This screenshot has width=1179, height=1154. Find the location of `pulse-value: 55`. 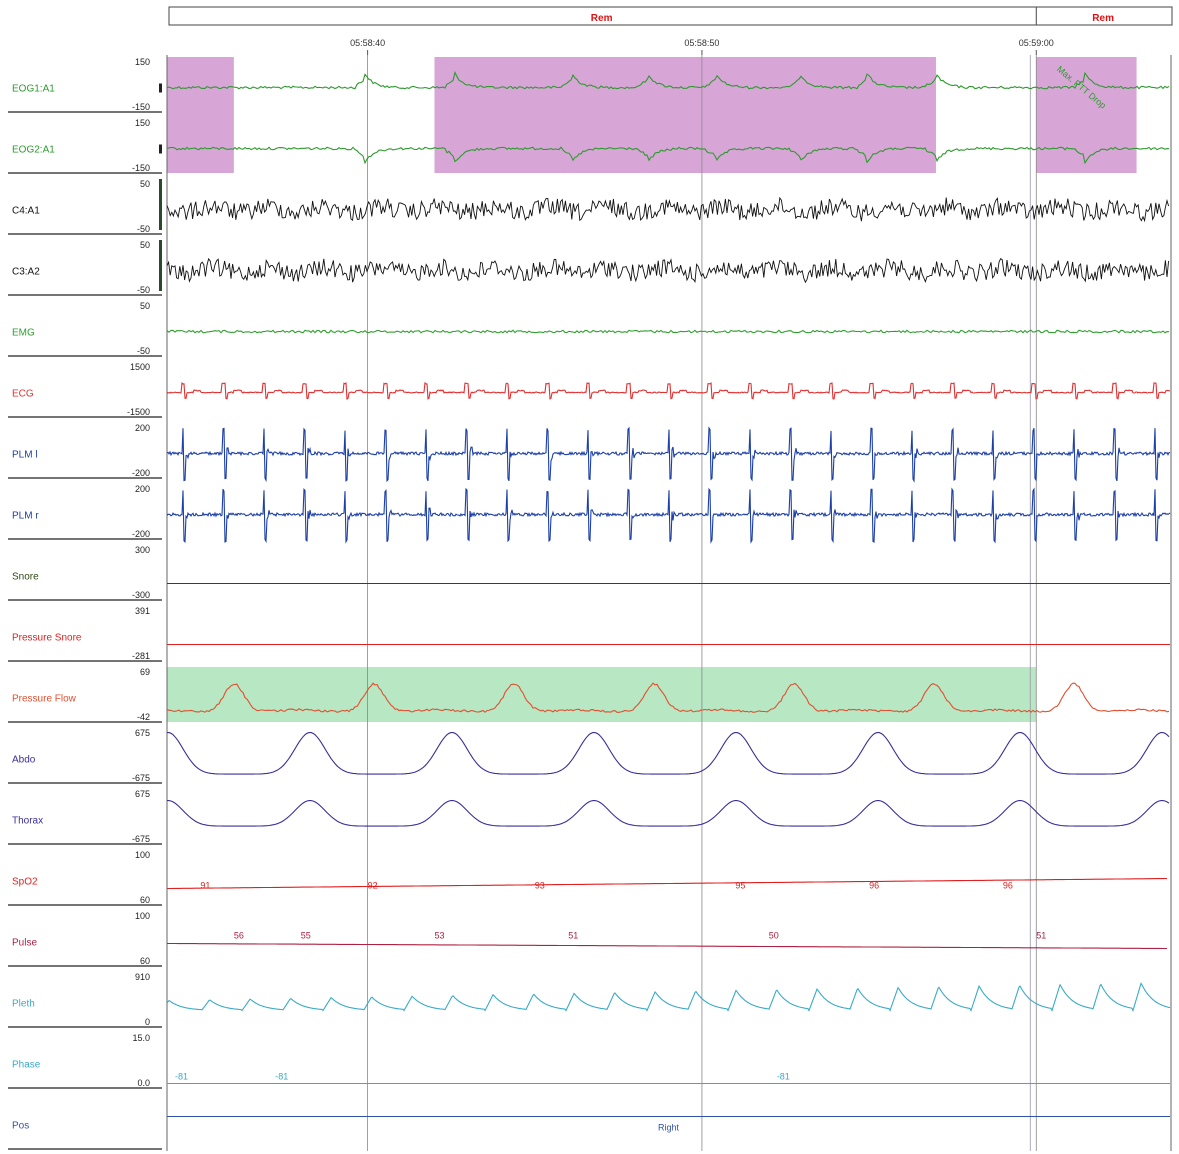

pulse-value: 55 is located at coordinates (306, 936).